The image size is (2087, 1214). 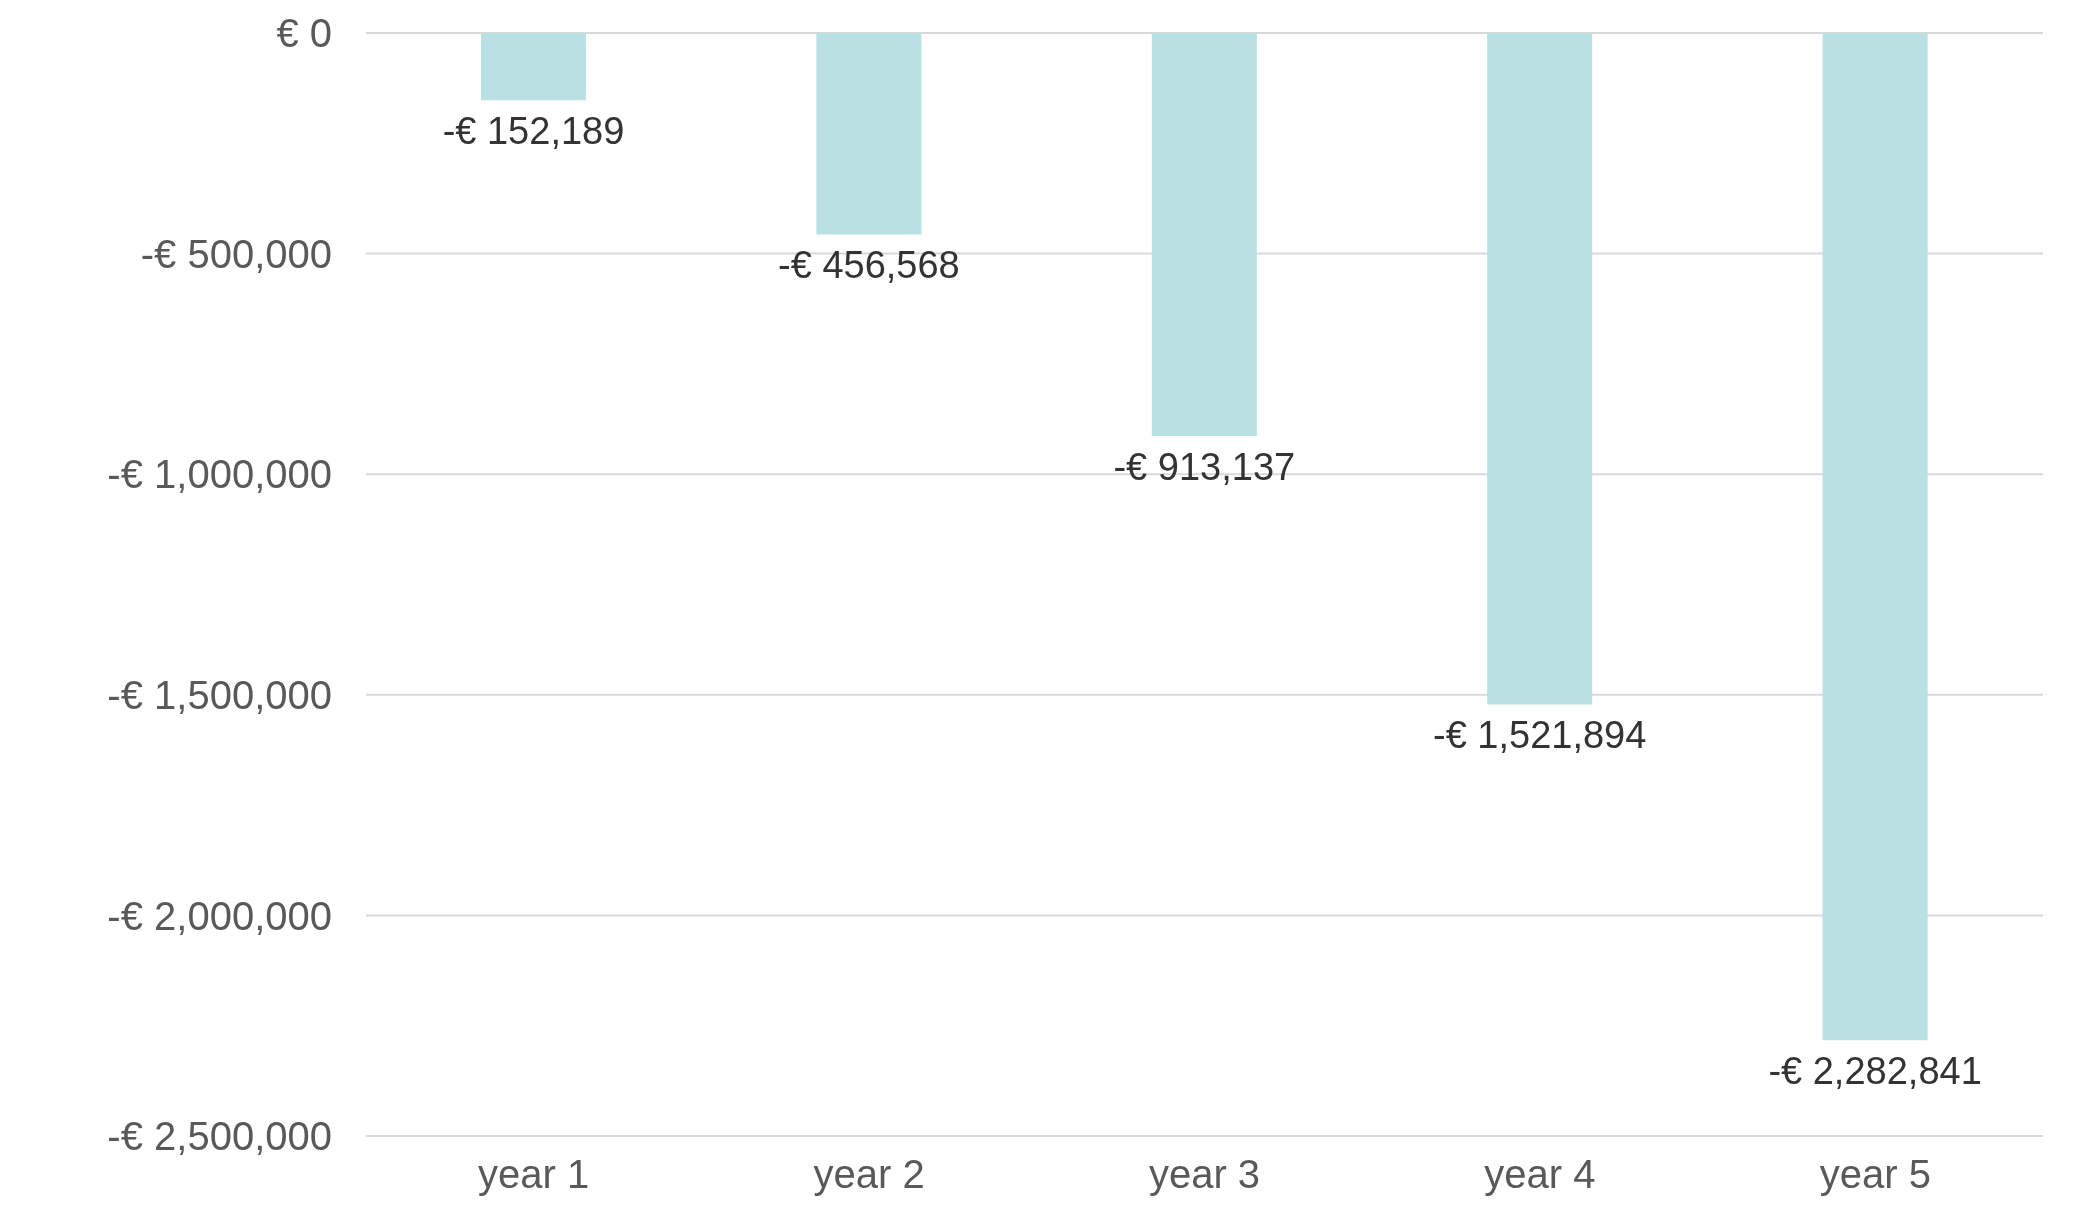 I want to click on x-tick-label: year 1, so click(x=534, y=1174).